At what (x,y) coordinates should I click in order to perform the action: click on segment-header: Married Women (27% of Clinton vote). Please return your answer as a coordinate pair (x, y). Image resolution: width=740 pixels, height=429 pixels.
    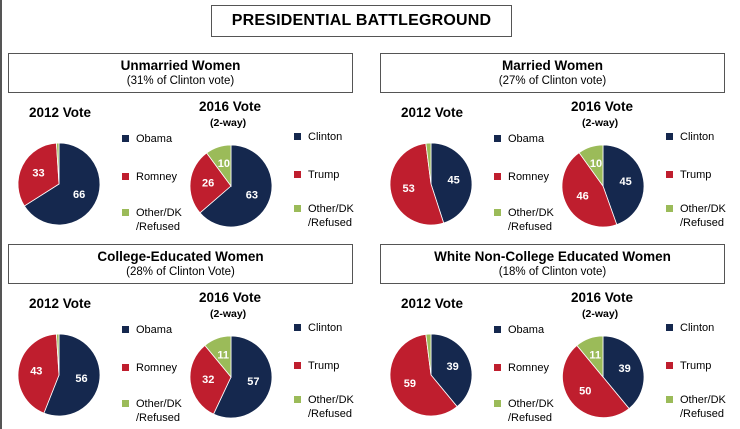
    Looking at the image, I should click on (552, 73).